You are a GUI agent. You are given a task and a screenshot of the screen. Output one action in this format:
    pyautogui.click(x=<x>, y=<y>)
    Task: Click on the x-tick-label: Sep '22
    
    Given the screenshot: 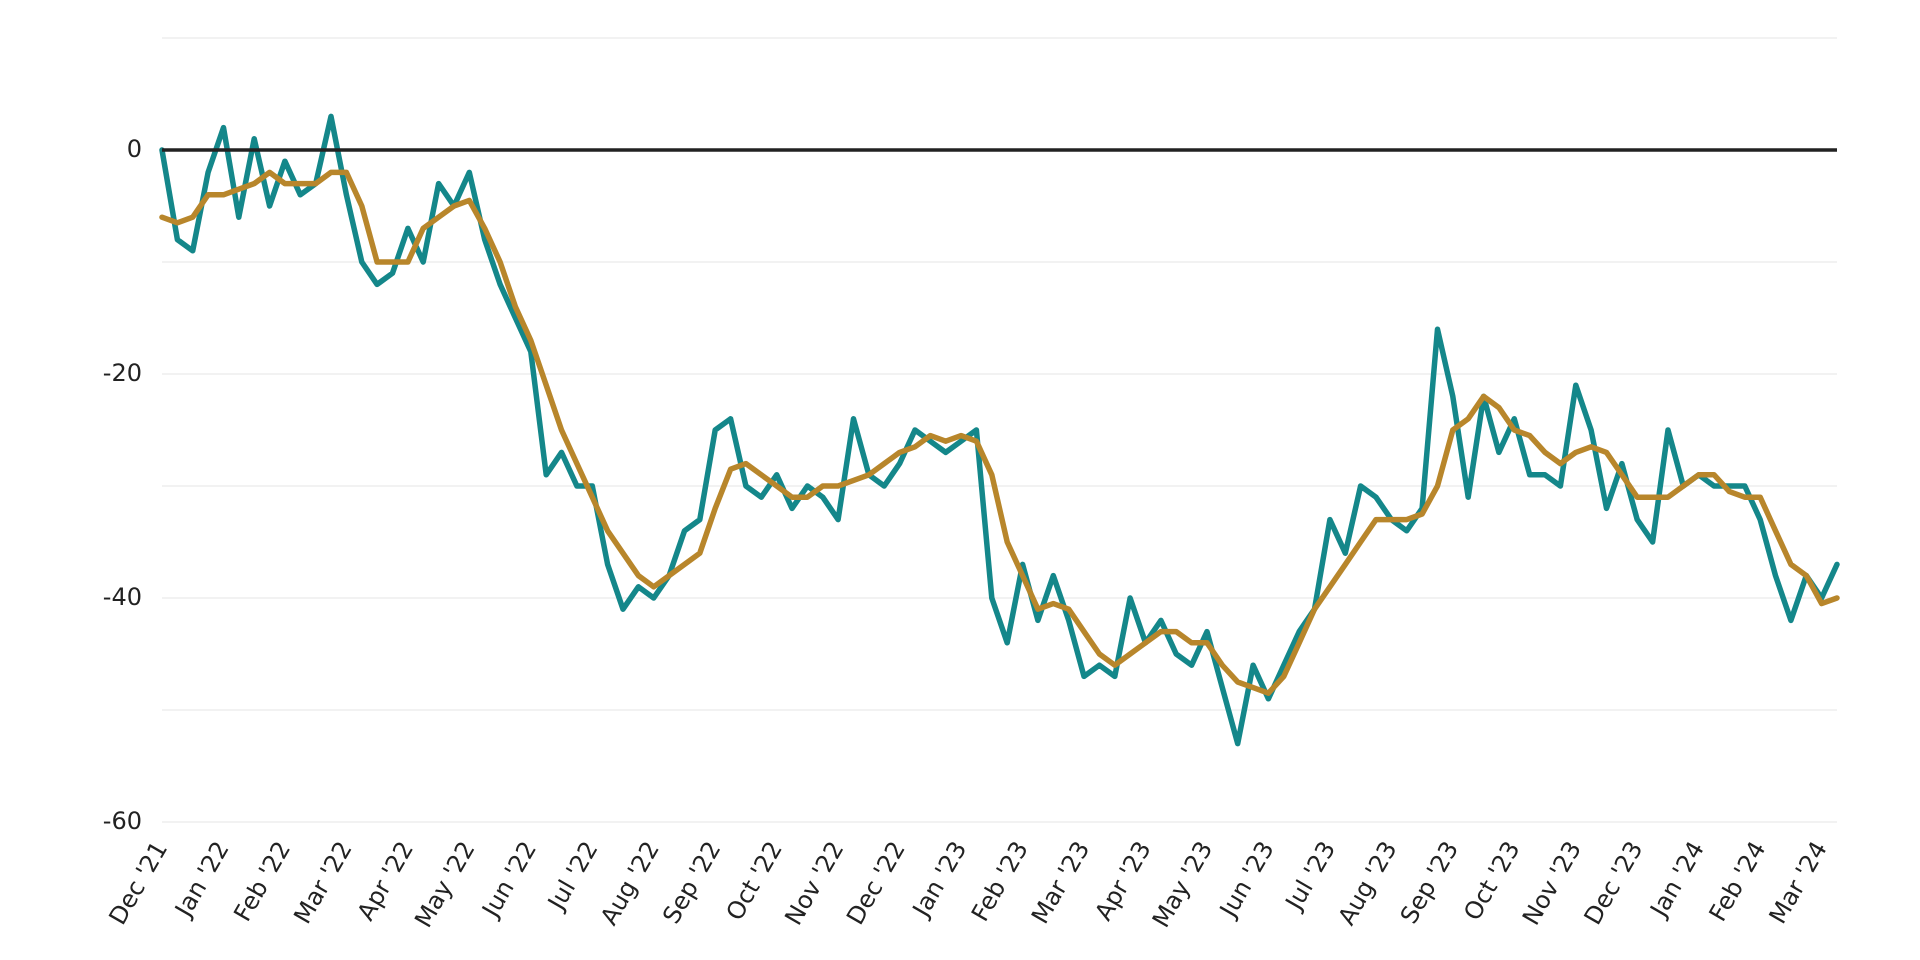 What is the action you would take?
    pyautogui.click(x=691, y=883)
    